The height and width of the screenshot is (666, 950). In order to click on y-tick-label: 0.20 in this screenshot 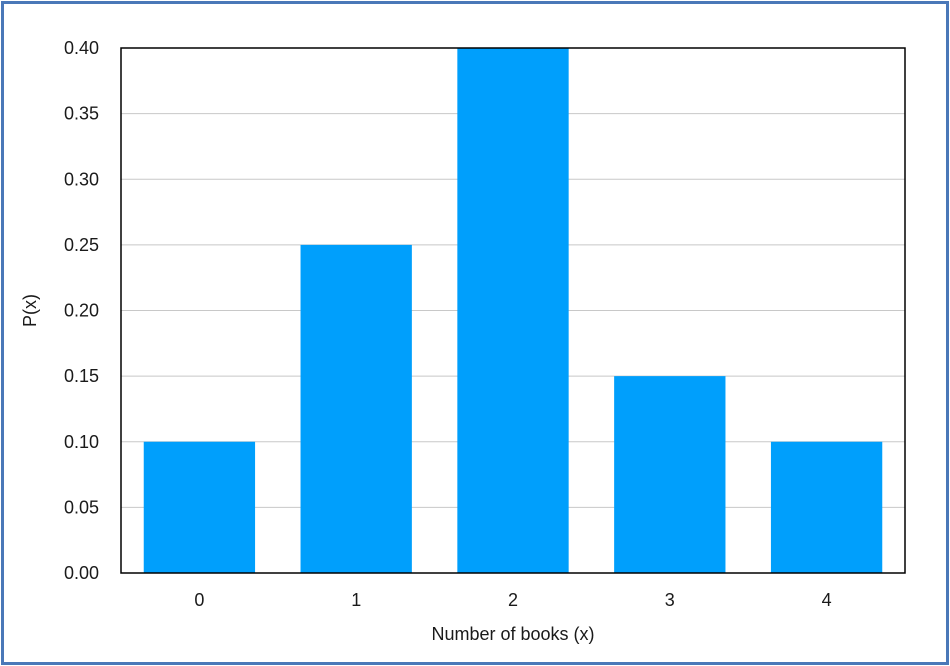, I will do `click(81, 311)`.